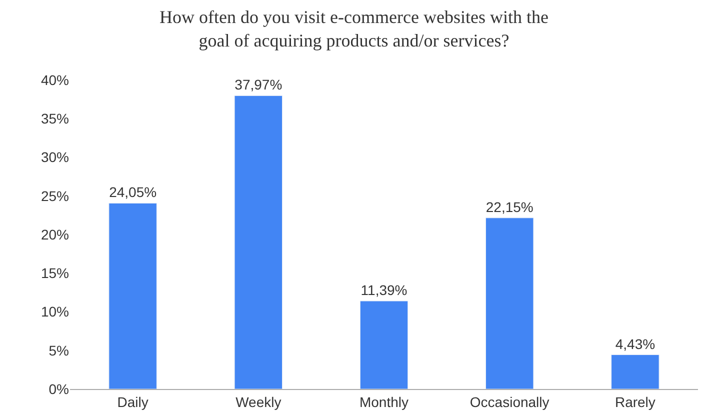  I want to click on x-tick-label: Monthly, so click(384, 402).